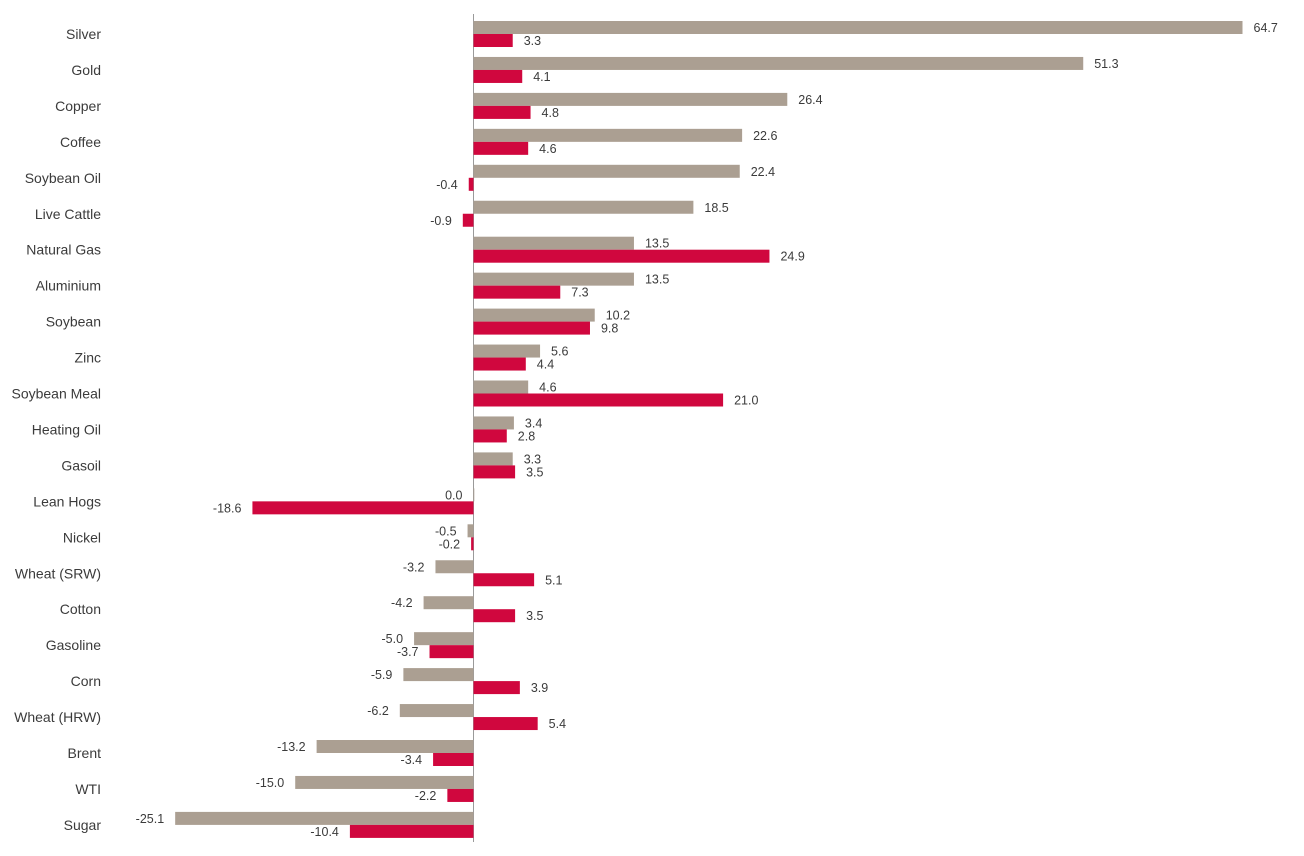  What do you see at coordinates (557, 724) in the screenshot?
I see `value-label-wheat-hrw-series-2: 5.4` at bounding box center [557, 724].